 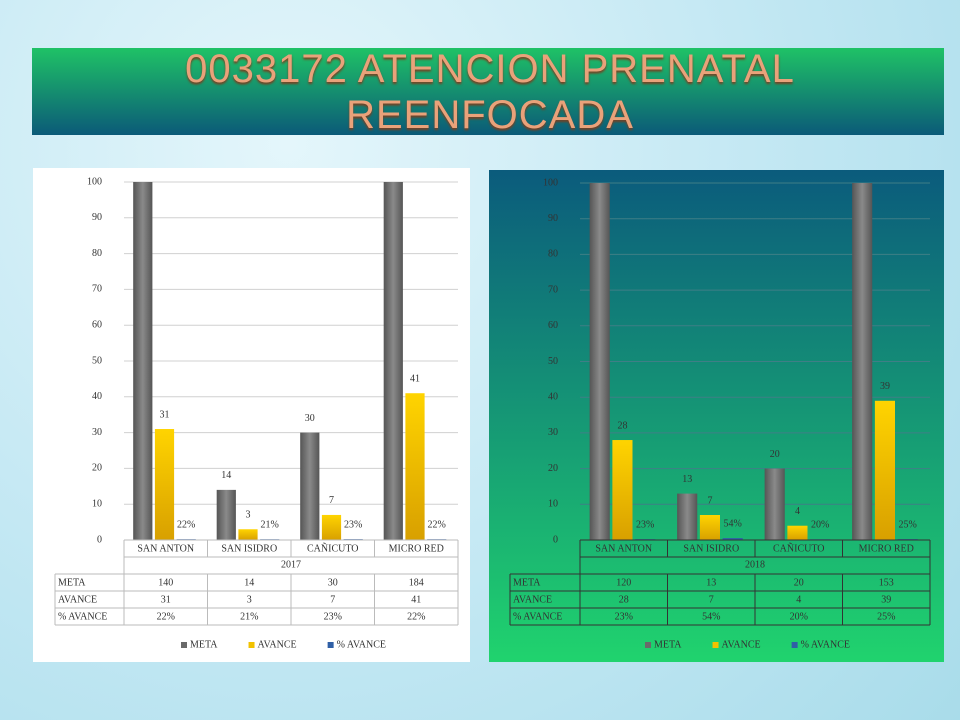 What do you see at coordinates (291, 564) in the screenshot?
I see `x-axis-label: 2017` at bounding box center [291, 564].